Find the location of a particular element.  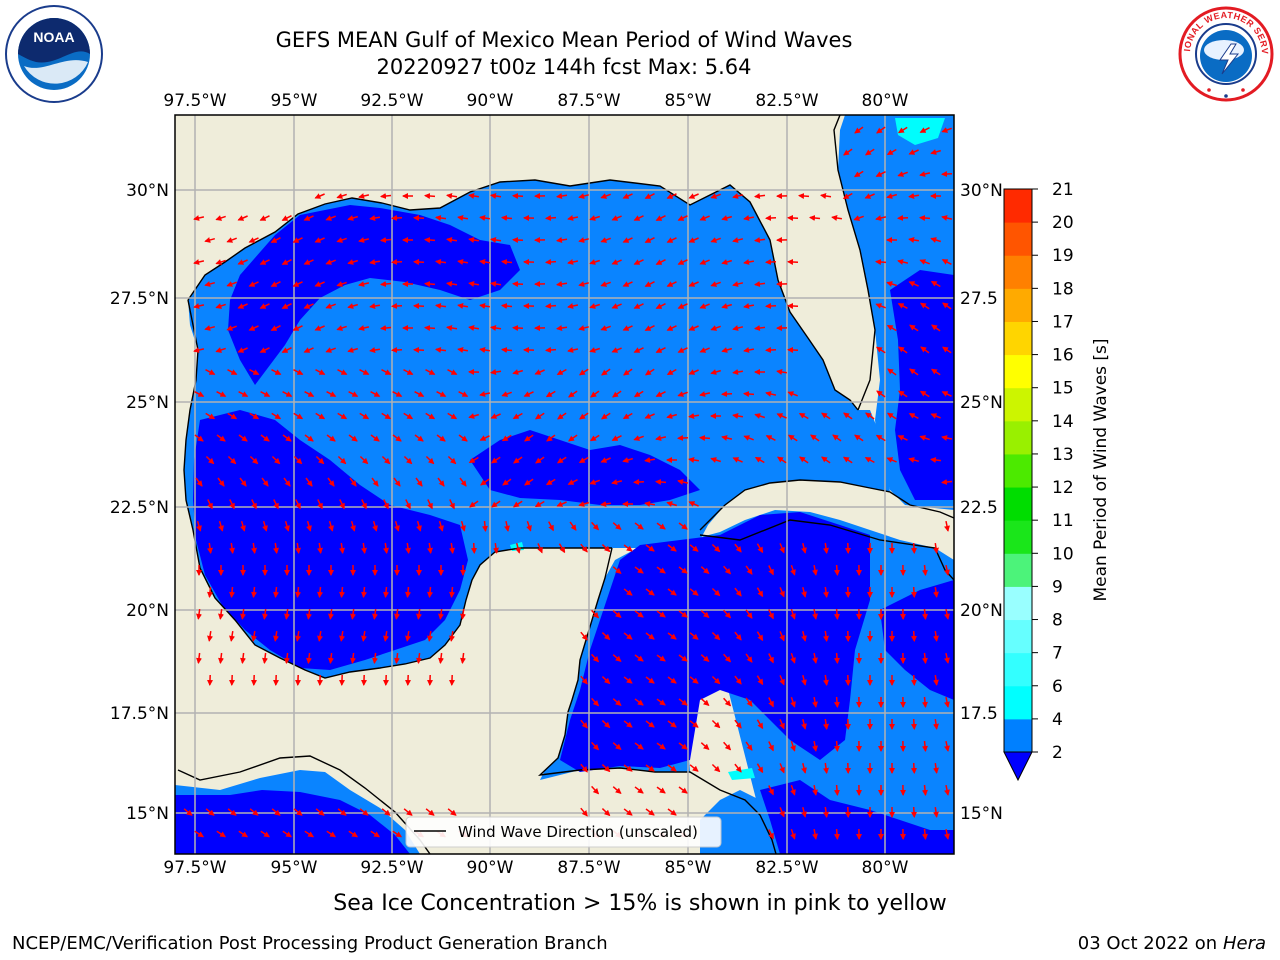

lat-label: 30°N is located at coordinates (147, 191).